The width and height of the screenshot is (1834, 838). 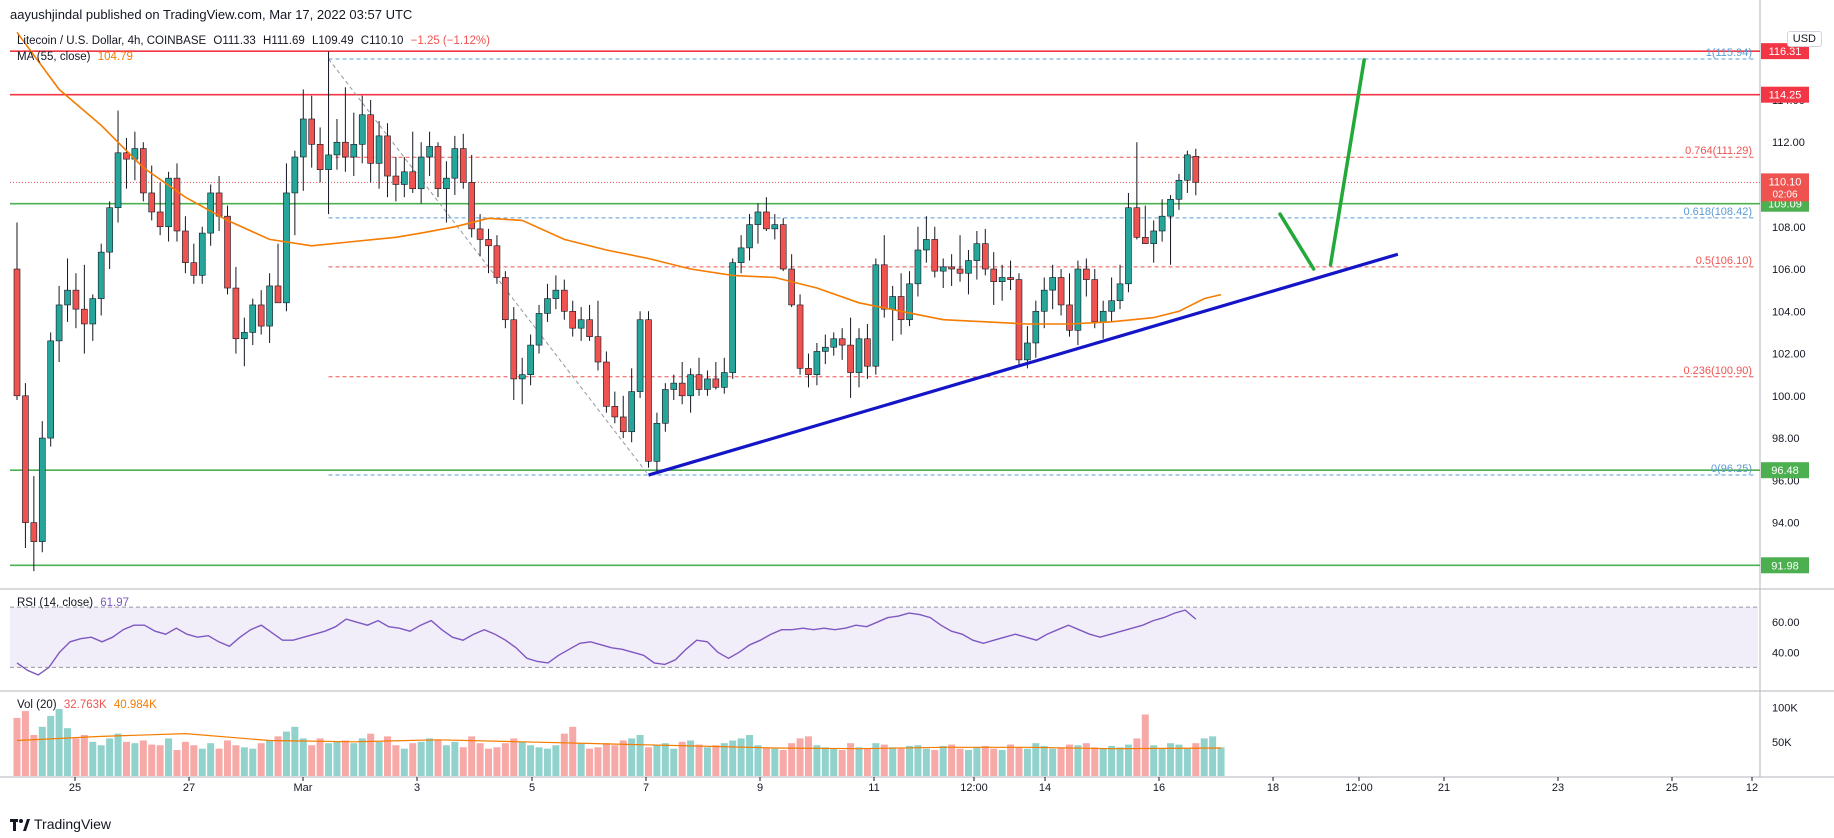 What do you see at coordinates (1347, 162) in the screenshot?
I see `projection-up-stroke` at bounding box center [1347, 162].